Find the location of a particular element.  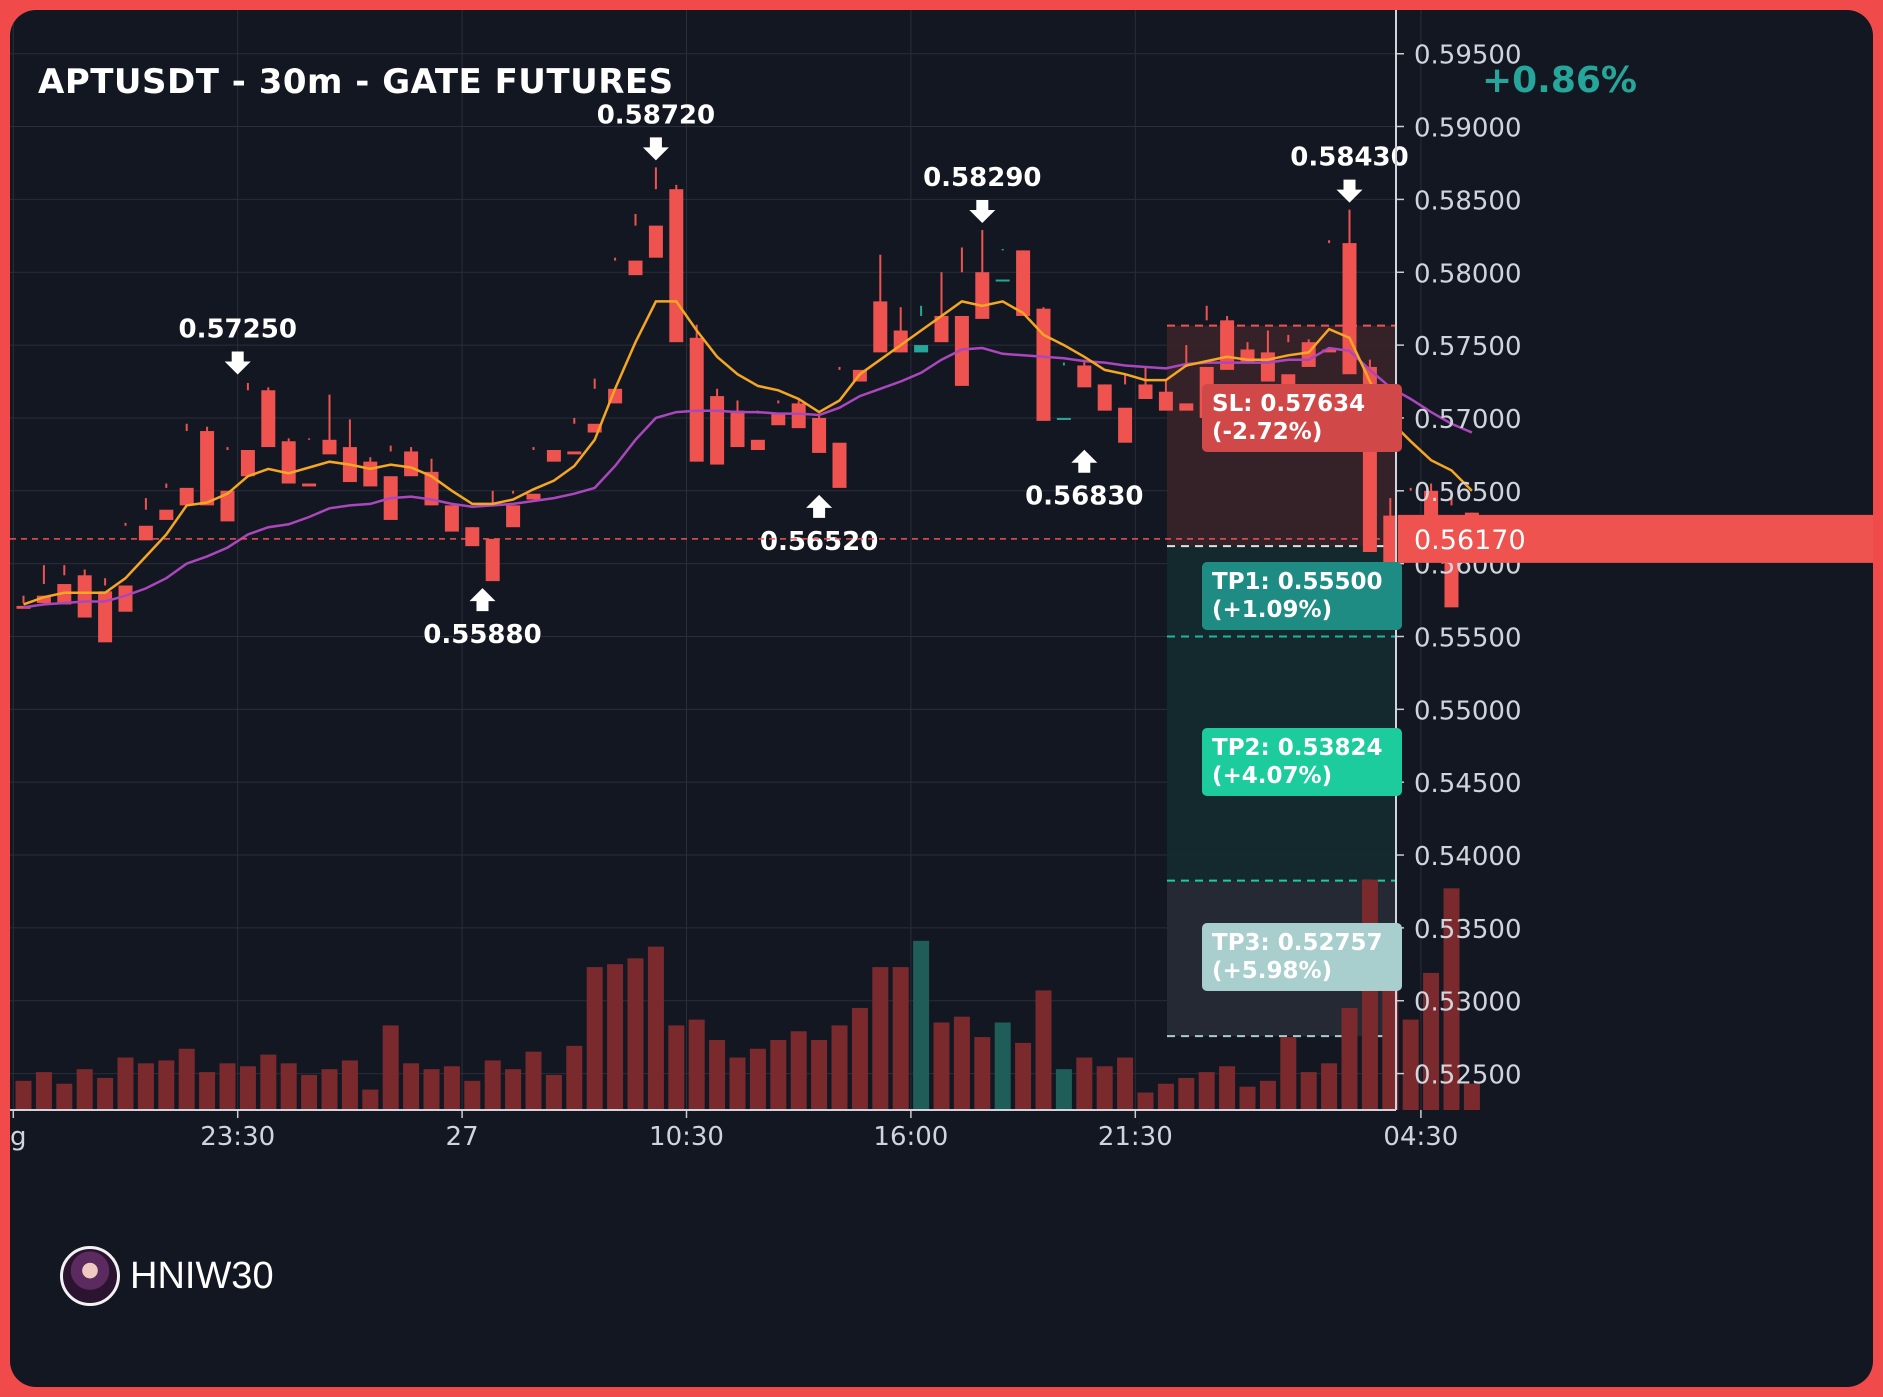

annotation-high: 0.58430 is located at coordinates (1349, 158).